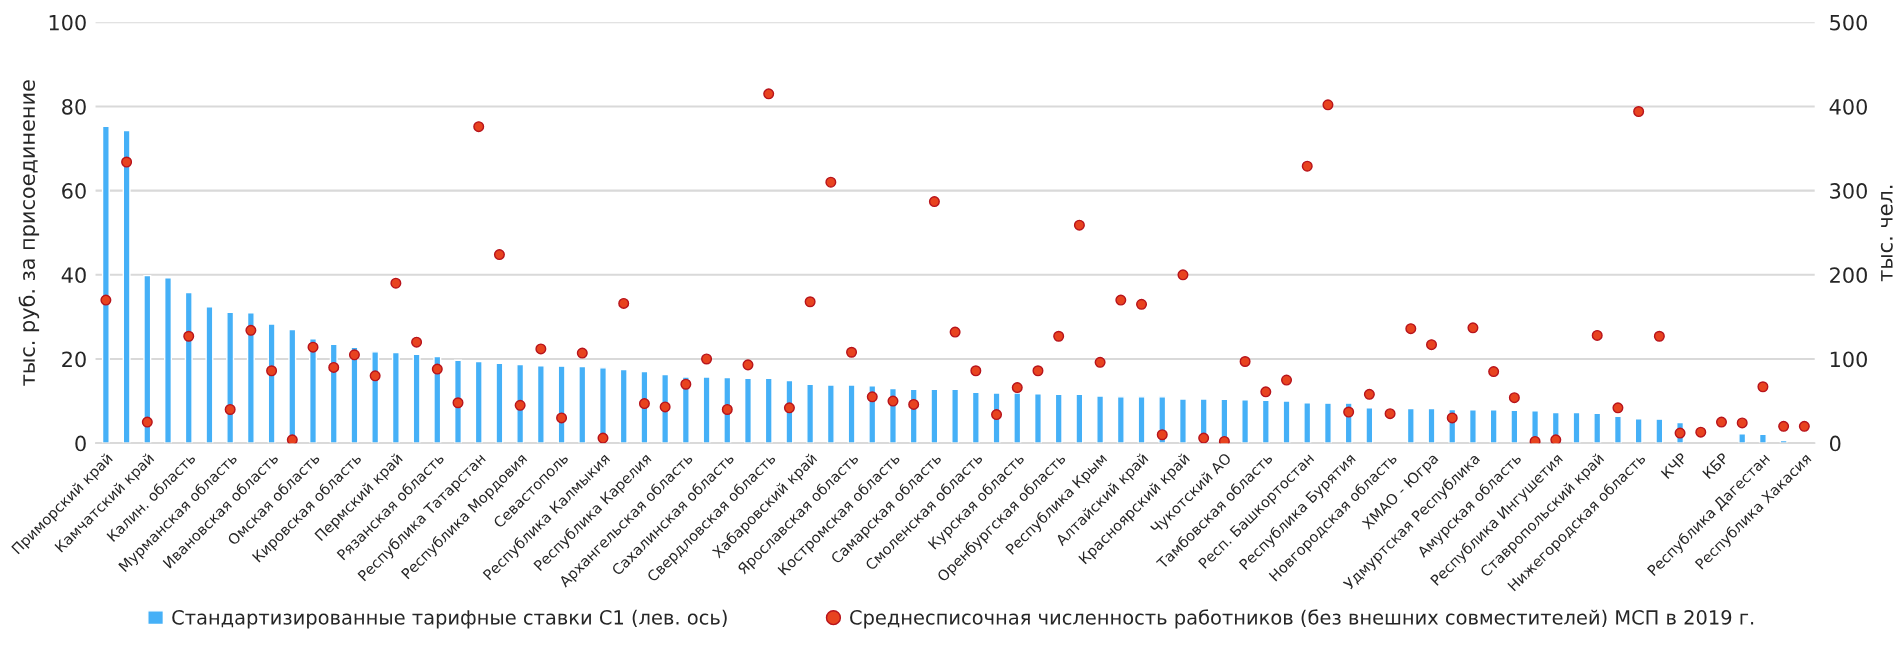 Image resolution: width=1903 pixels, height=646 pixels. I want to click on y2-tick-label: 300, so click(1848, 191).